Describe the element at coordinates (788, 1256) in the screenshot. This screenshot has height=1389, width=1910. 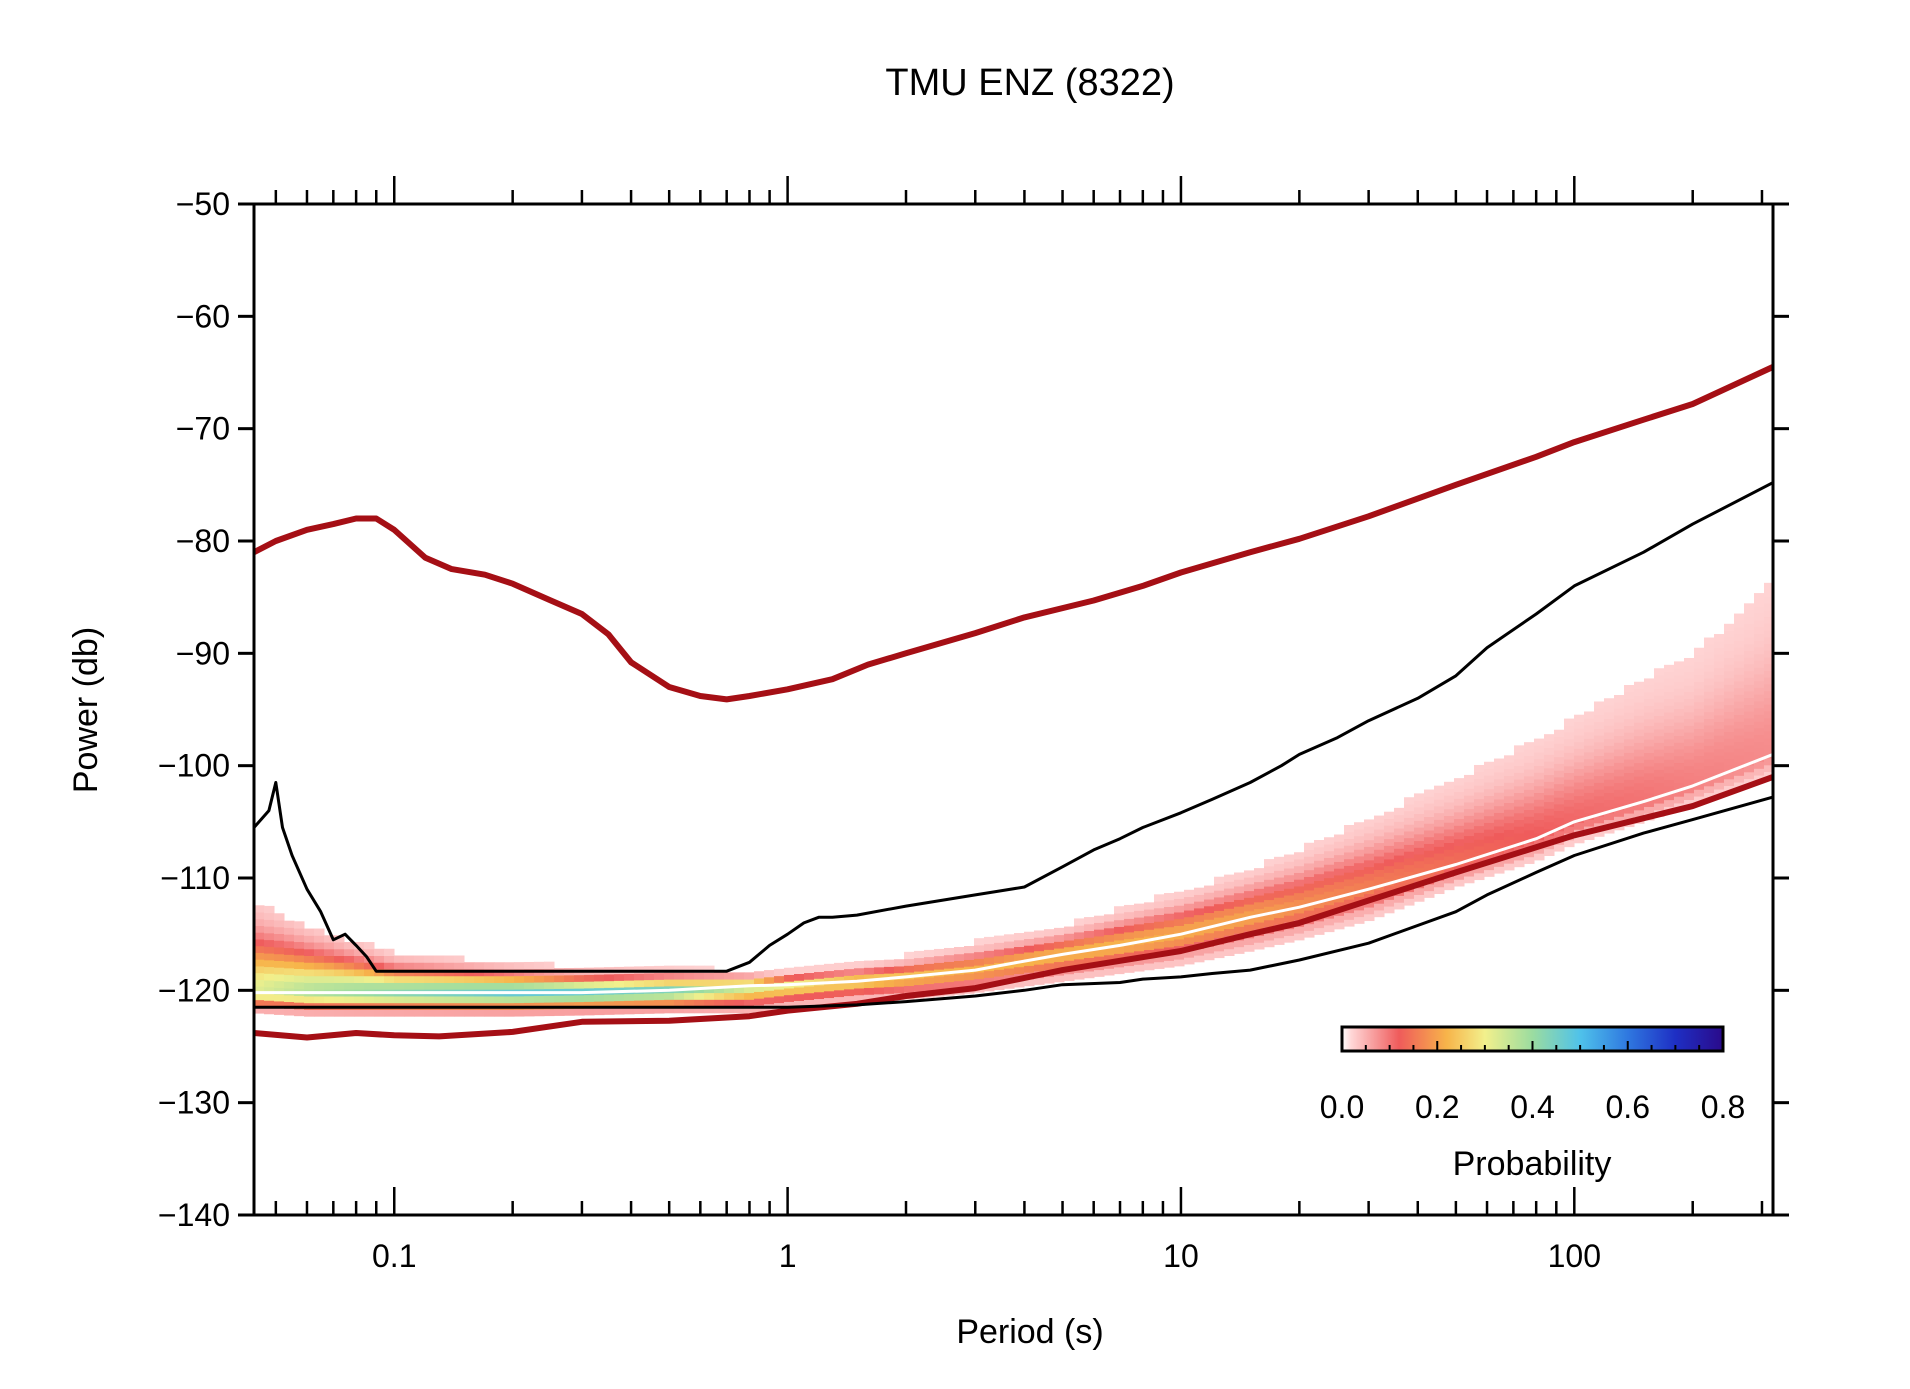
I see `x-tick-label: 1` at that location.